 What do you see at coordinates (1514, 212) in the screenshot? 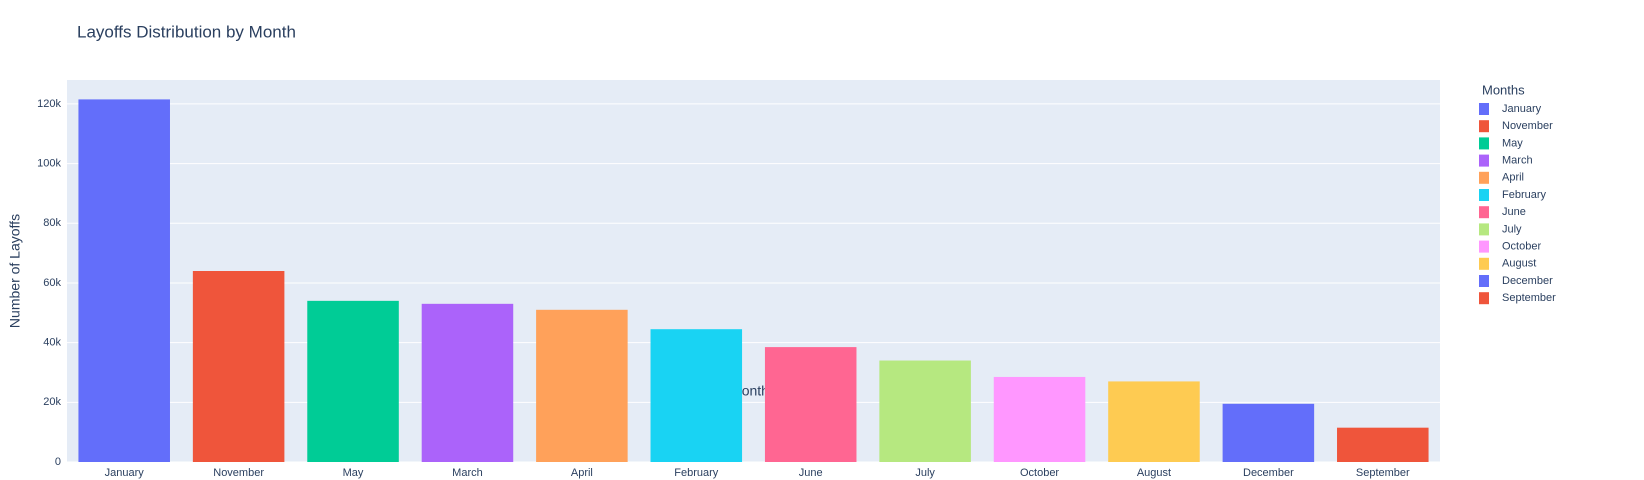
I see `legend-label: June` at bounding box center [1514, 212].